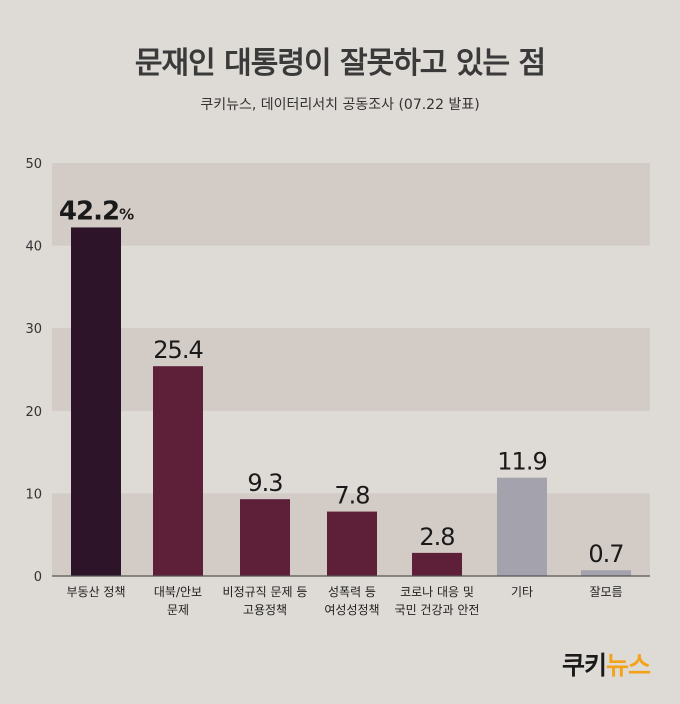 Image resolution: width=680 pixels, height=704 pixels. Describe the element at coordinates (521, 462) in the screenshot. I see `data-label: 11.9` at that location.